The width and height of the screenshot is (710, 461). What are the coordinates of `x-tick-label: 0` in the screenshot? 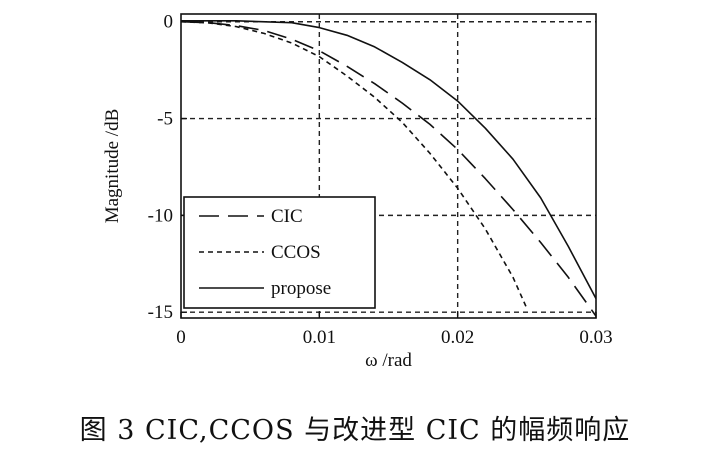 It's located at (181, 337).